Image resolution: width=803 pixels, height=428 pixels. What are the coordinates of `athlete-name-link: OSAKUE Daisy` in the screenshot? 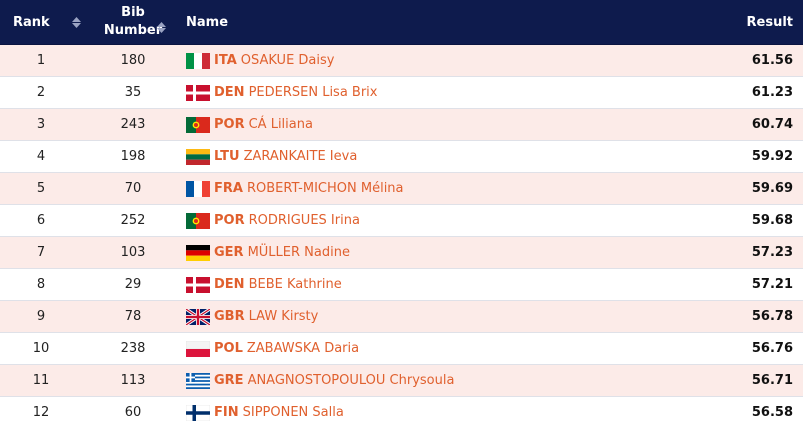 It's located at (287, 60).